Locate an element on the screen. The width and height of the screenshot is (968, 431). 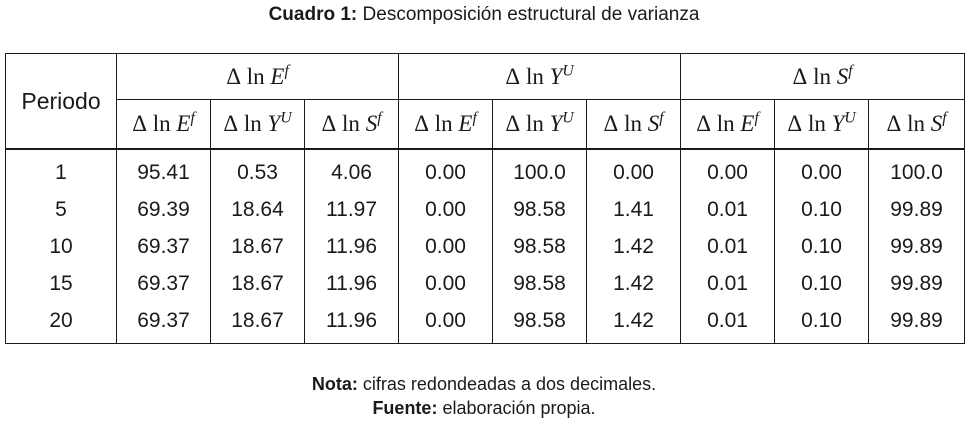
periodo-cell: 15 is located at coordinates (61, 283).